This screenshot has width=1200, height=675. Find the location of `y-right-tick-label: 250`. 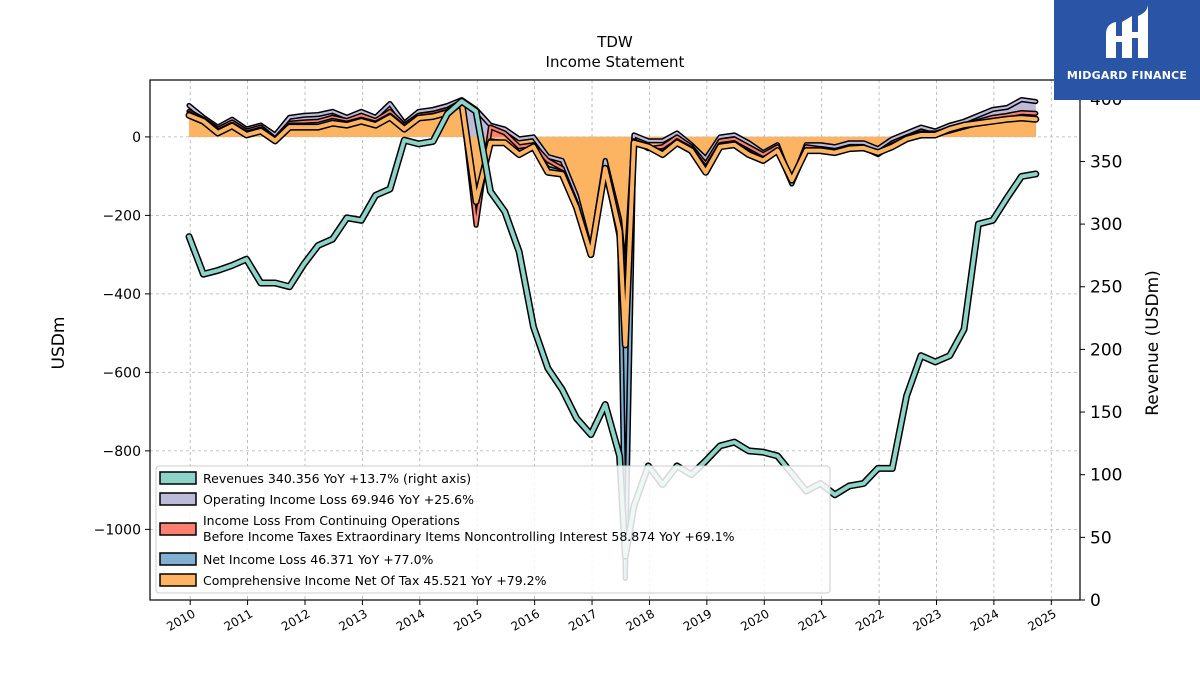

y-right-tick-label: 250 is located at coordinates (1106, 288).